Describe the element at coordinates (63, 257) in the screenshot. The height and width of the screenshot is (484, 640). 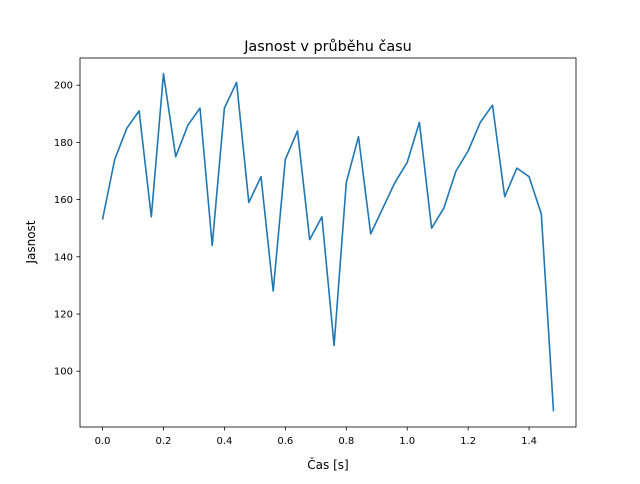
I see `y-tick-label: 140` at that location.